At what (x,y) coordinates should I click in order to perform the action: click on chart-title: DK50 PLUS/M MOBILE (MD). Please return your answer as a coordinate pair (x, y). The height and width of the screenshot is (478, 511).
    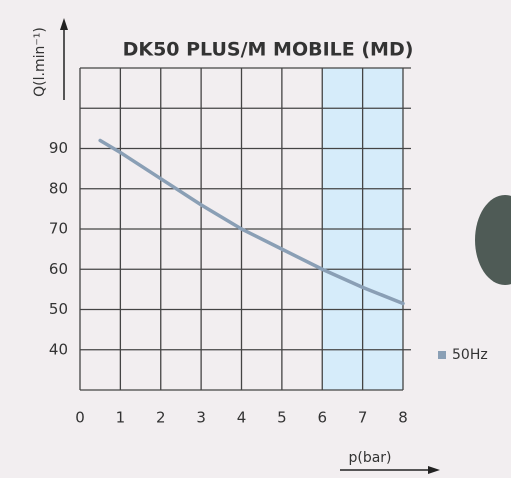
    Looking at the image, I should click on (268, 50).